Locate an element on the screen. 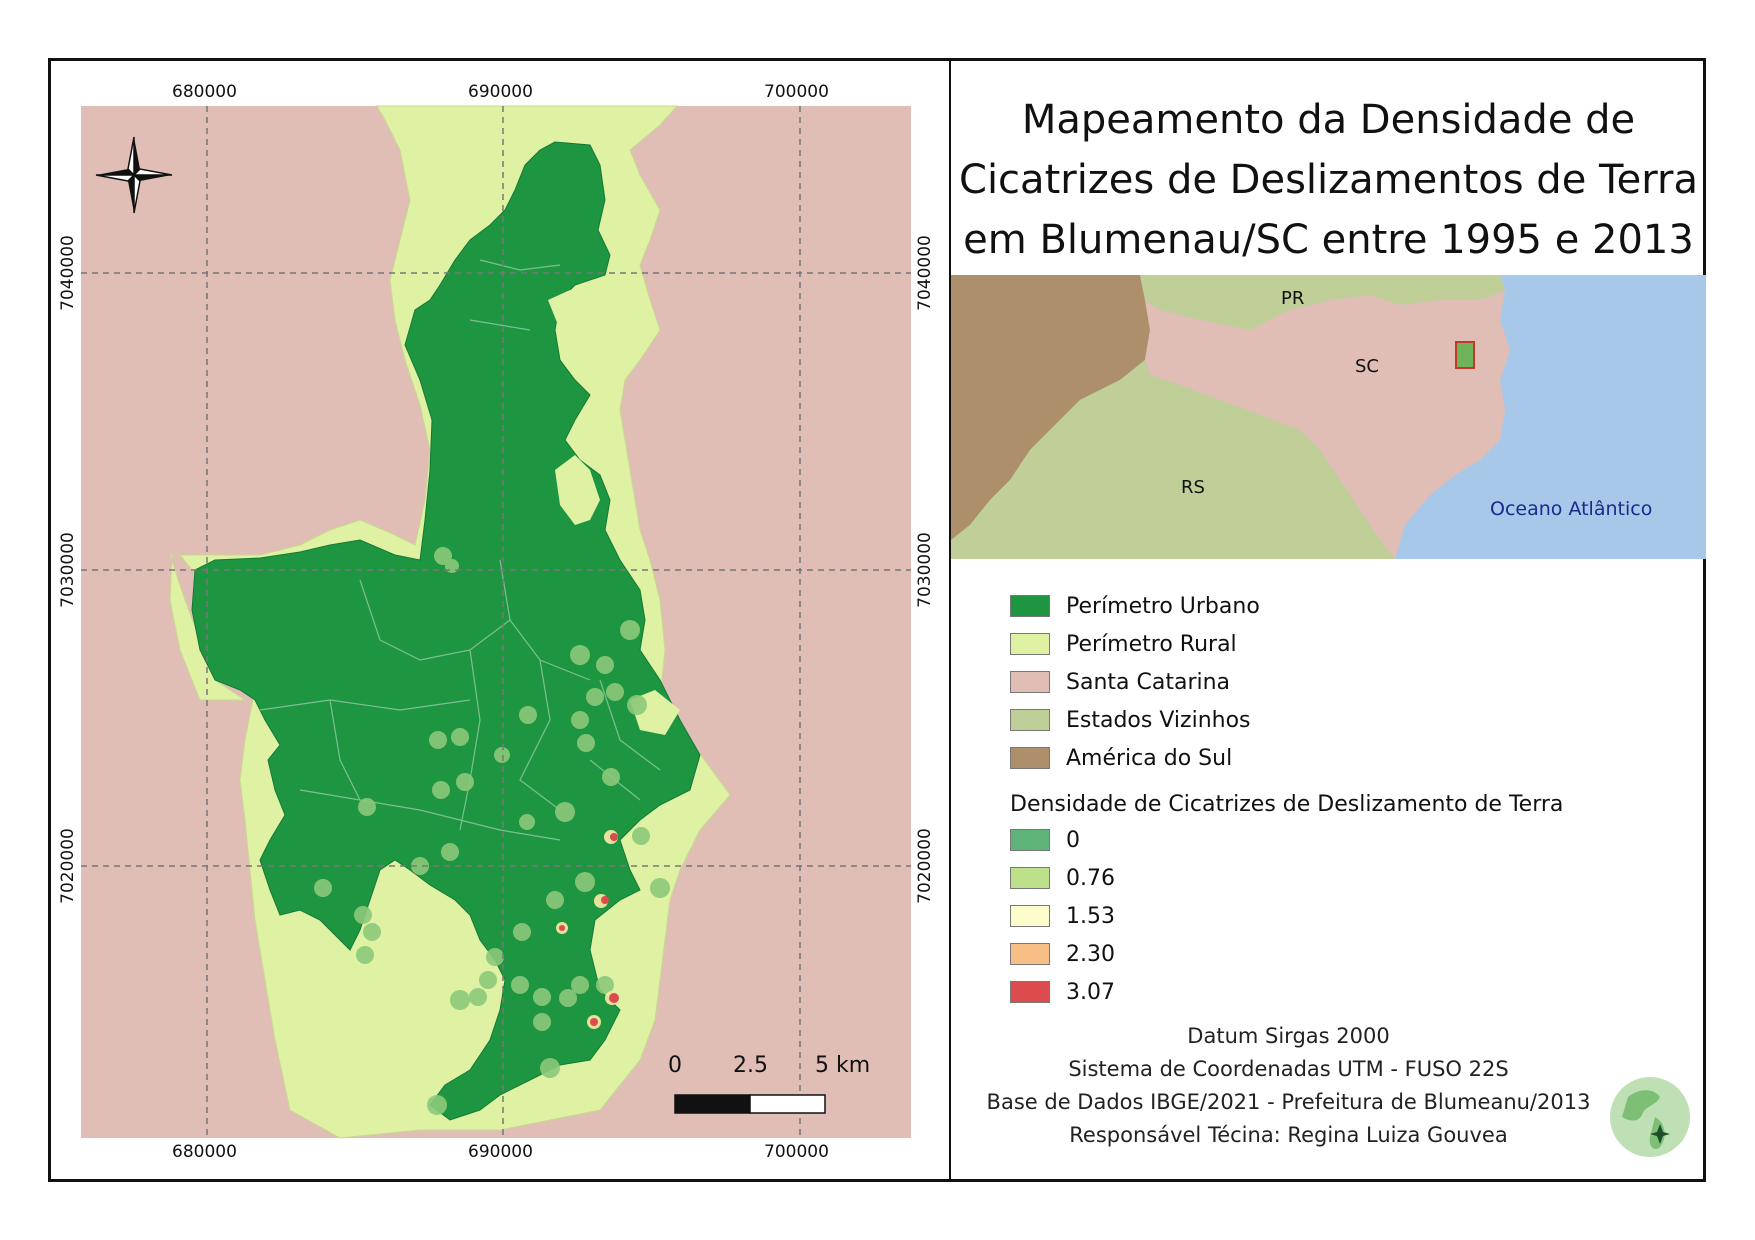  y-label-right-7020000: 7020000 is located at coordinates (925, 866).